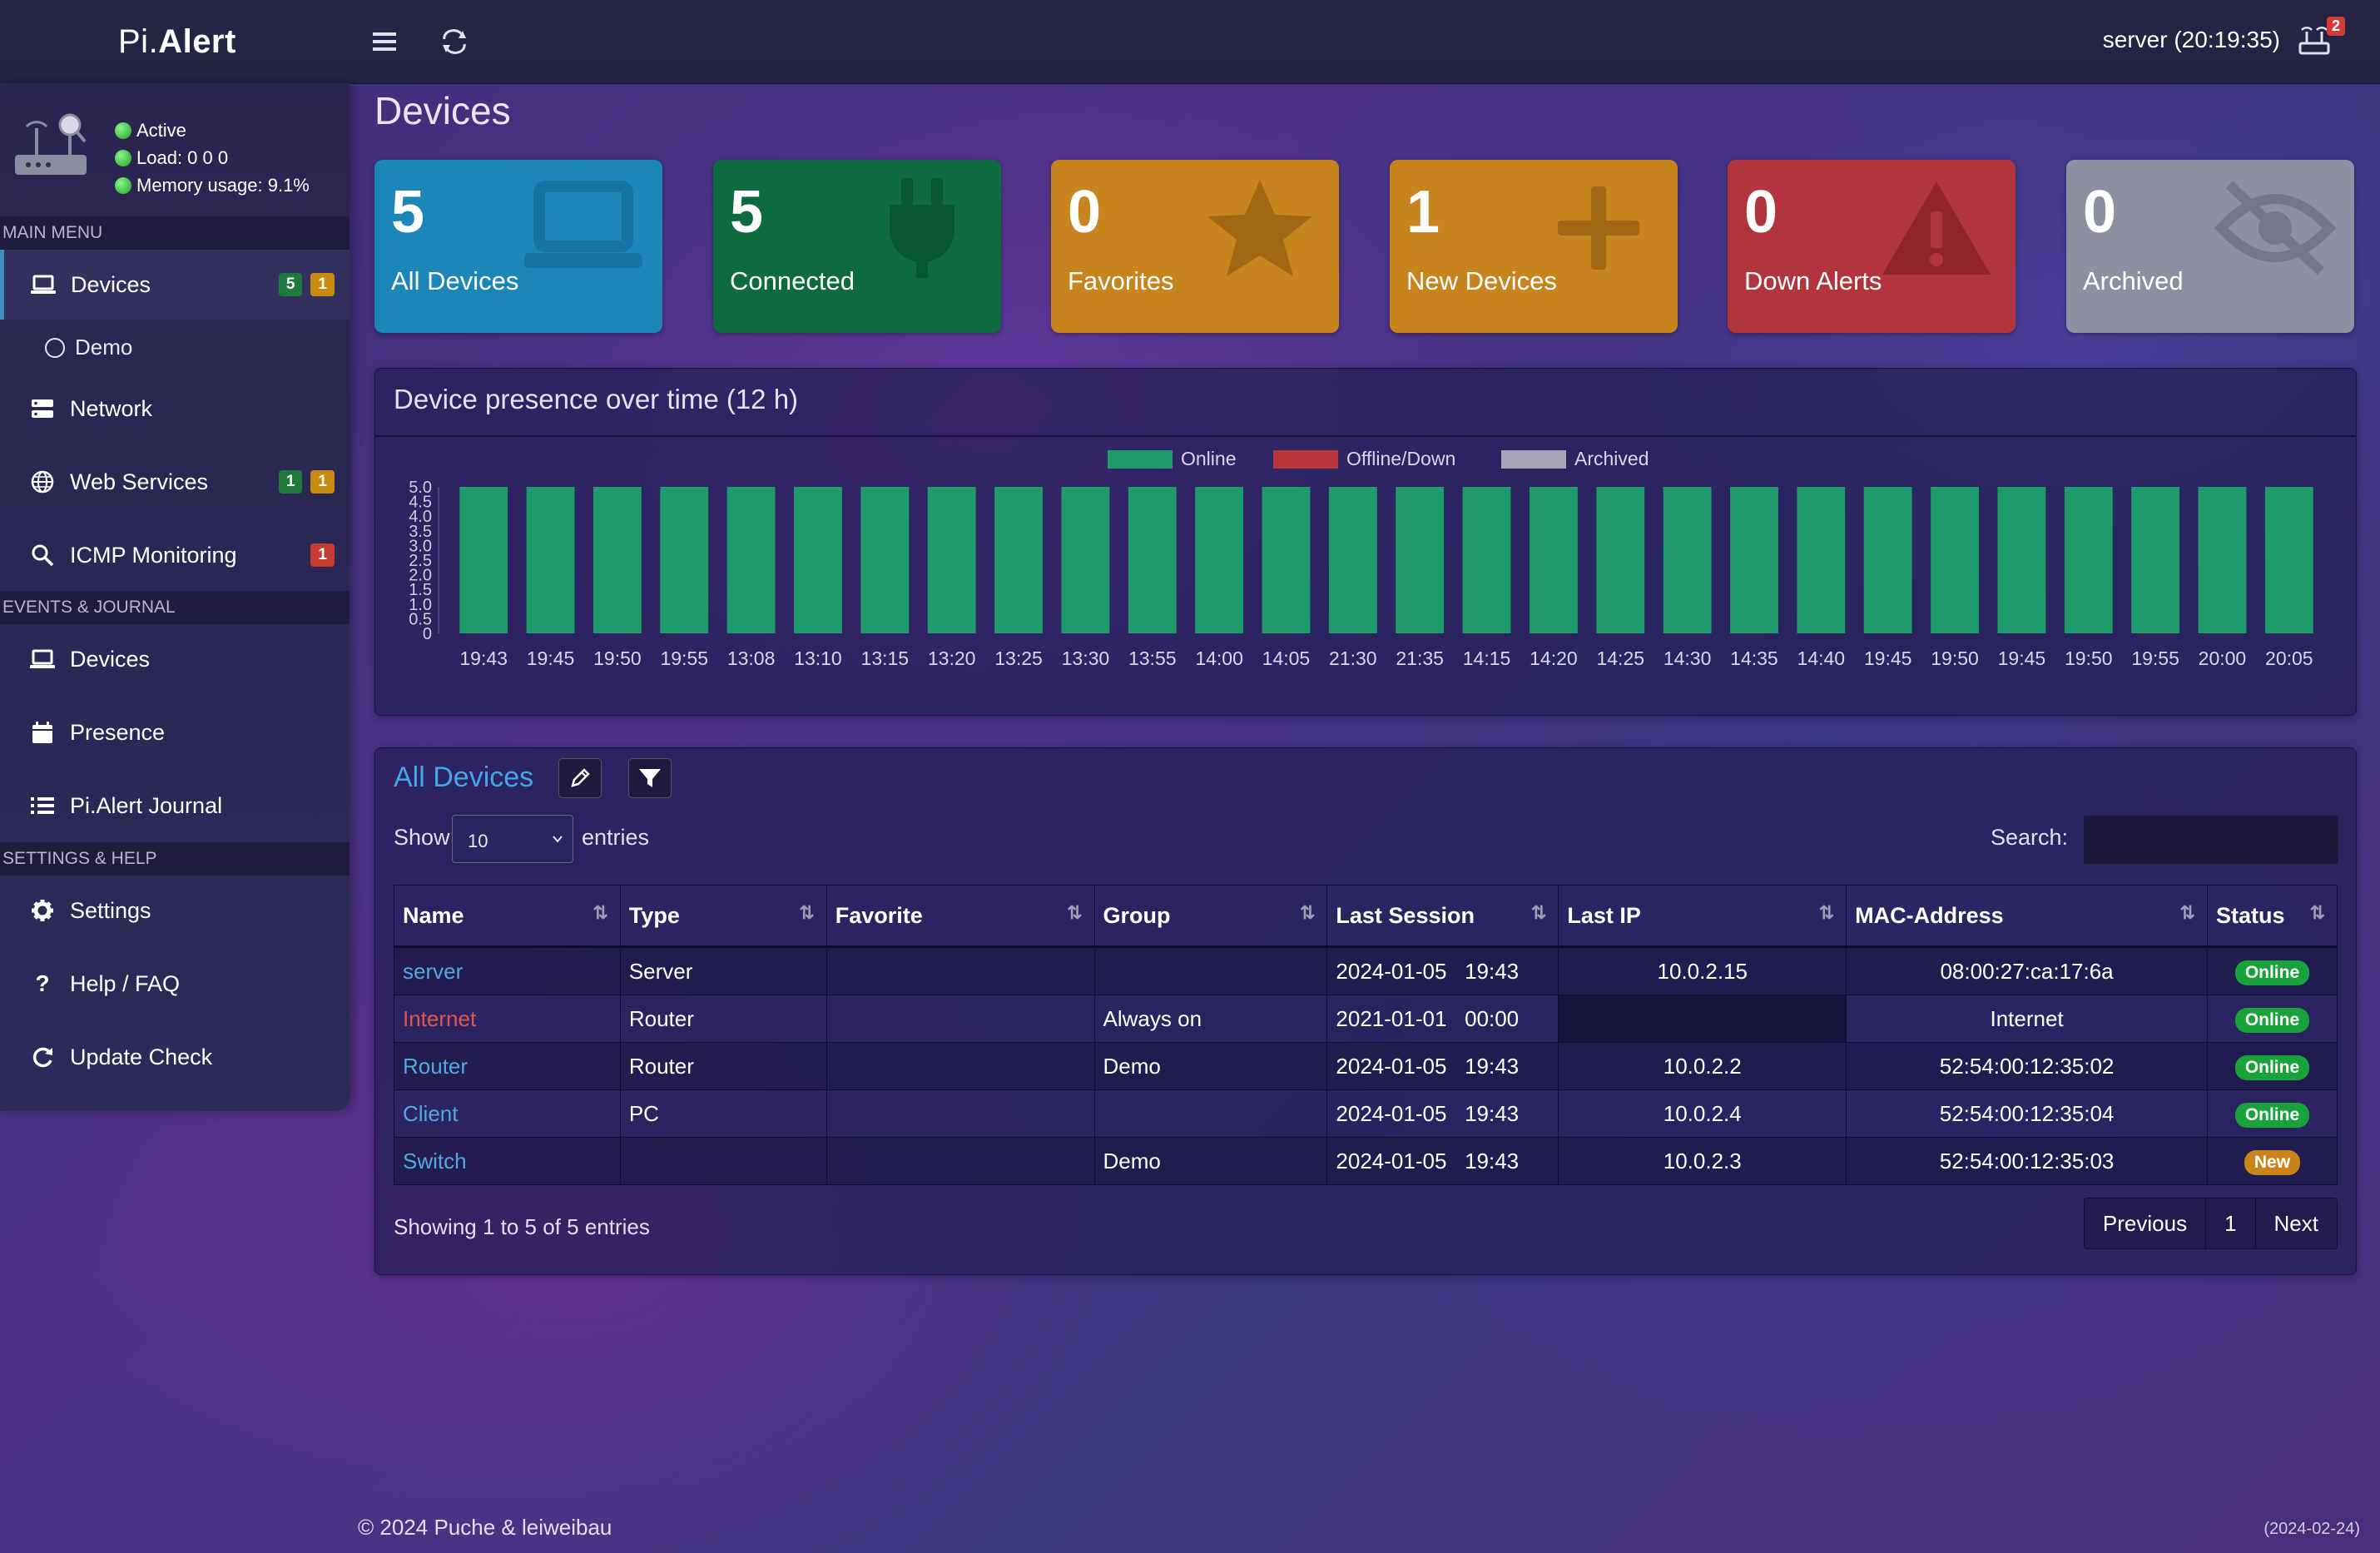  I want to click on tile-down-alerts: 0 Down Alerts, so click(1872, 246).